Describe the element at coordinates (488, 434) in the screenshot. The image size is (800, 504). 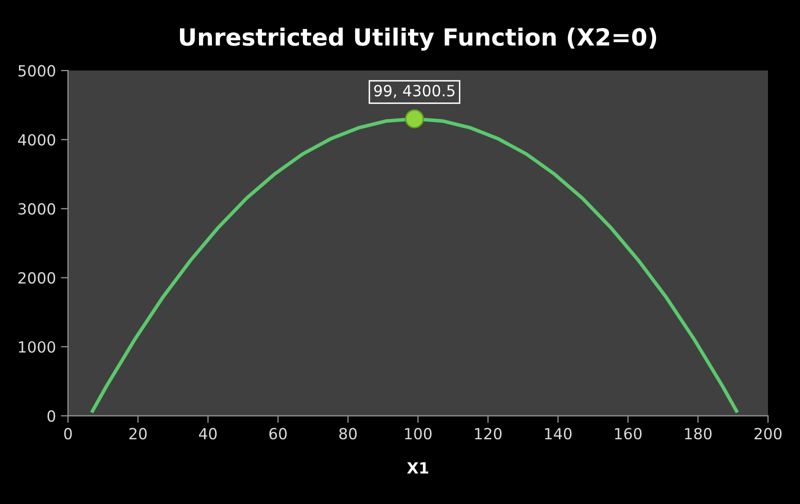
I see `x-tick-label: 120` at that location.